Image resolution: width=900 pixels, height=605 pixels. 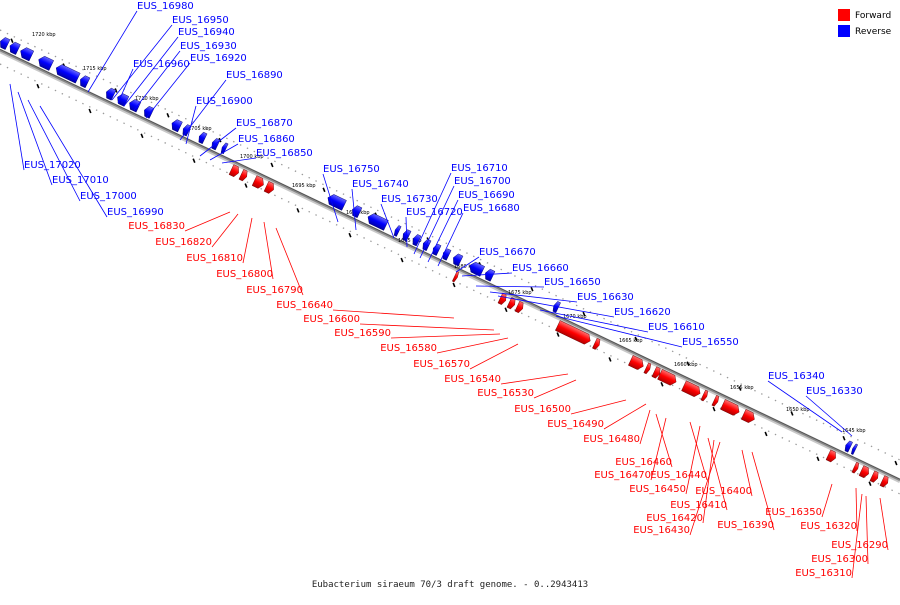 What do you see at coordinates (264, 123) in the screenshot?
I see `gene-label: EUS_16870` at bounding box center [264, 123].